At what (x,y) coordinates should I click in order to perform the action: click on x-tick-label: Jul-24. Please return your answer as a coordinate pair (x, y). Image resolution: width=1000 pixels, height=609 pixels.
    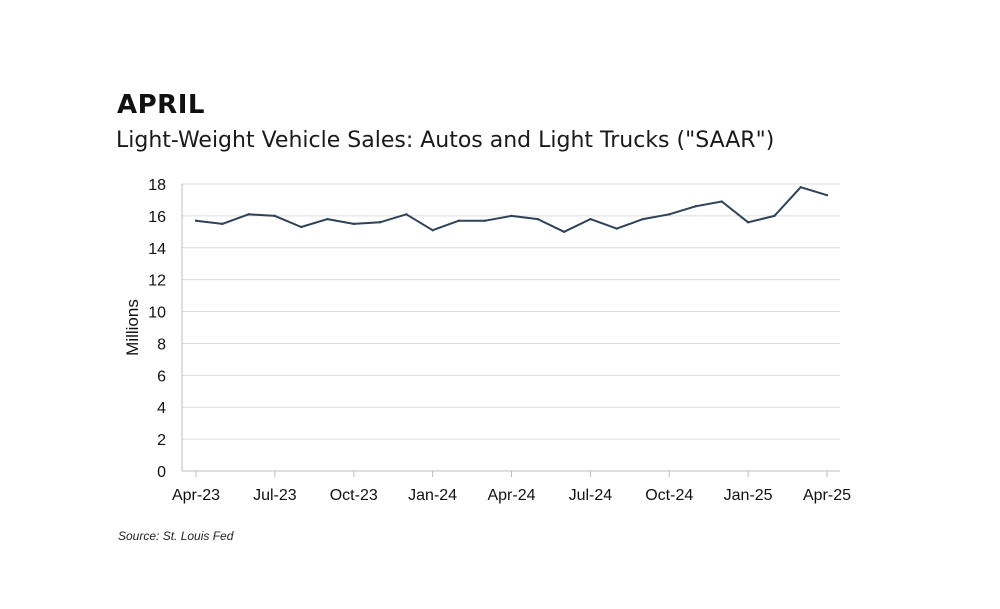
    Looking at the image, I should click on (591, 495).